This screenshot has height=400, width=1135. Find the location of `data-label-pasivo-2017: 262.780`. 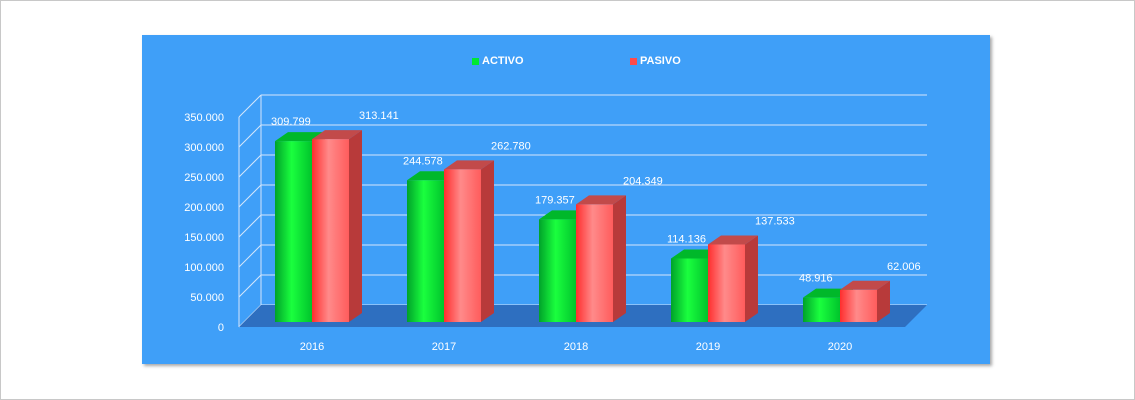

data-label-pasivo-2017: 262.780 is located at coordinates (511, 146).